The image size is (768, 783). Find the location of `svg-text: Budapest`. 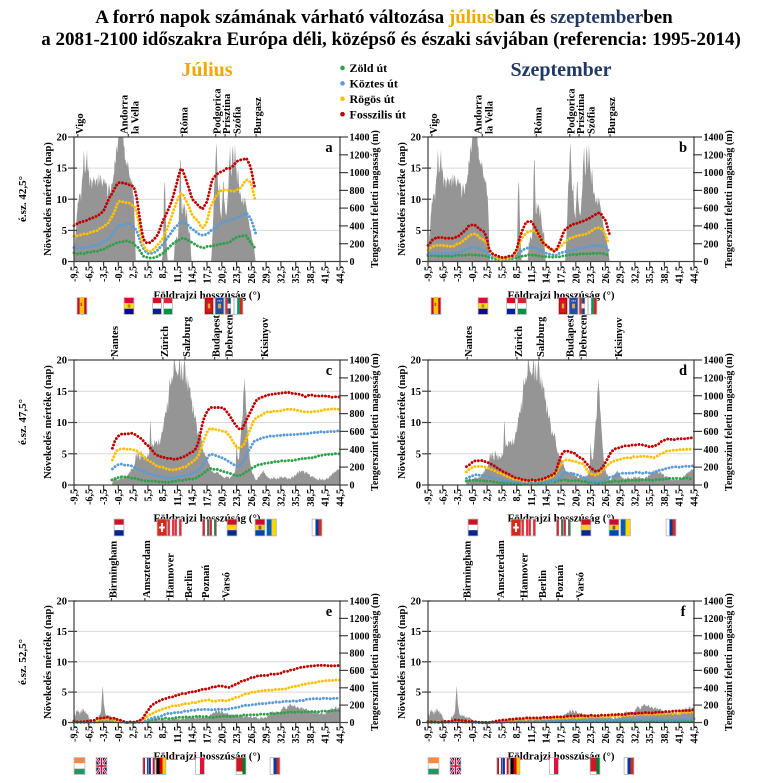

svg-text: Budapest is located at coordinates (217, 335).